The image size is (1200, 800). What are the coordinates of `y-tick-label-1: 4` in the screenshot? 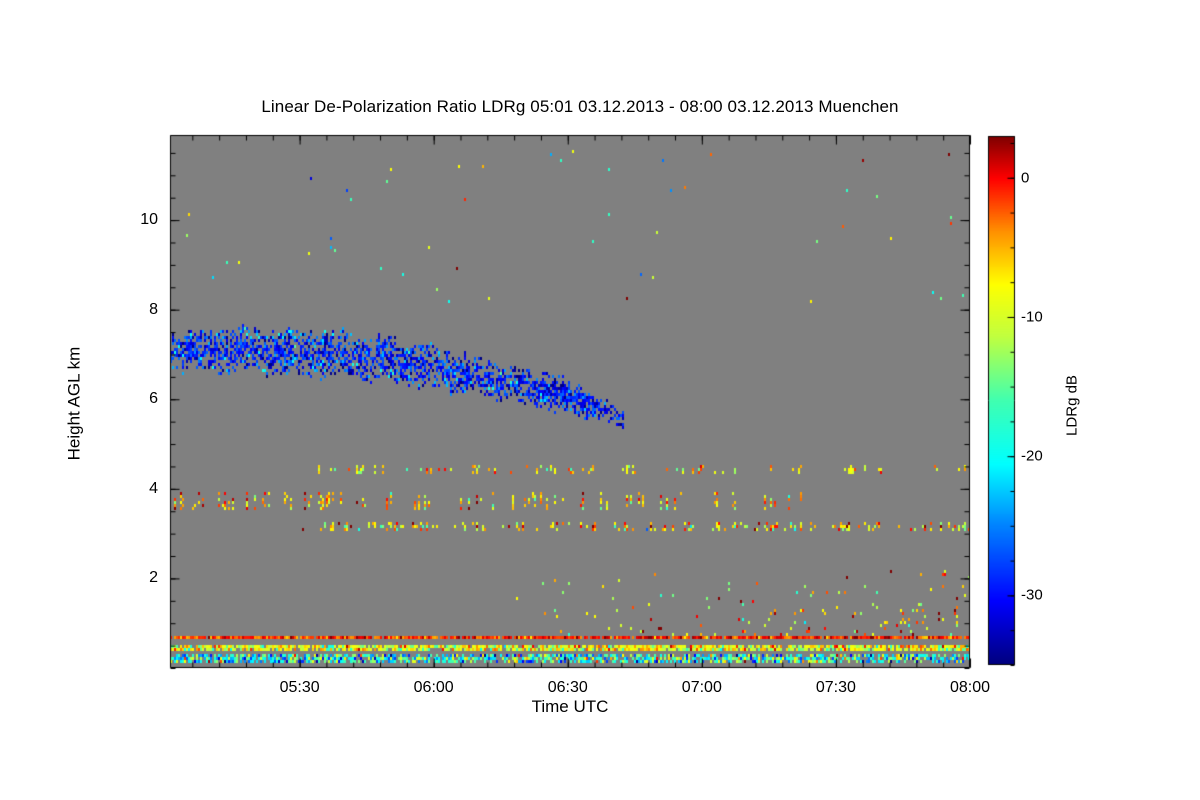 It's located at (153, 488).